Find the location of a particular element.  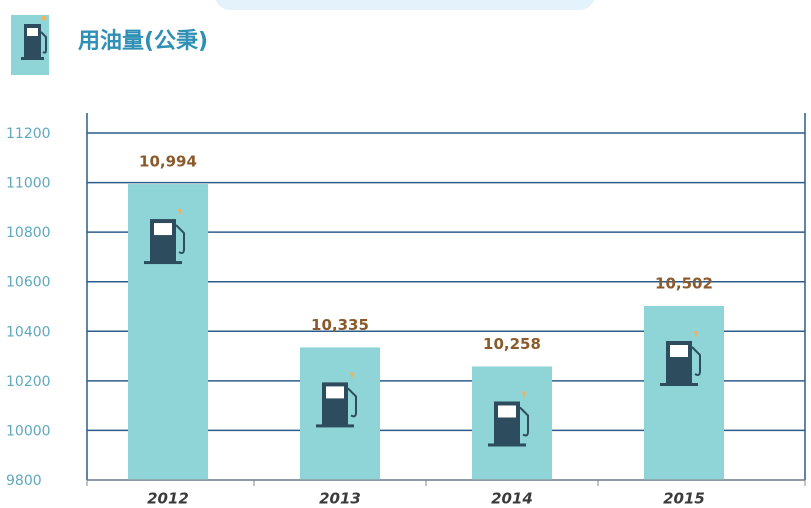

value-label: 10,502 is located at coordinates (684, 284).